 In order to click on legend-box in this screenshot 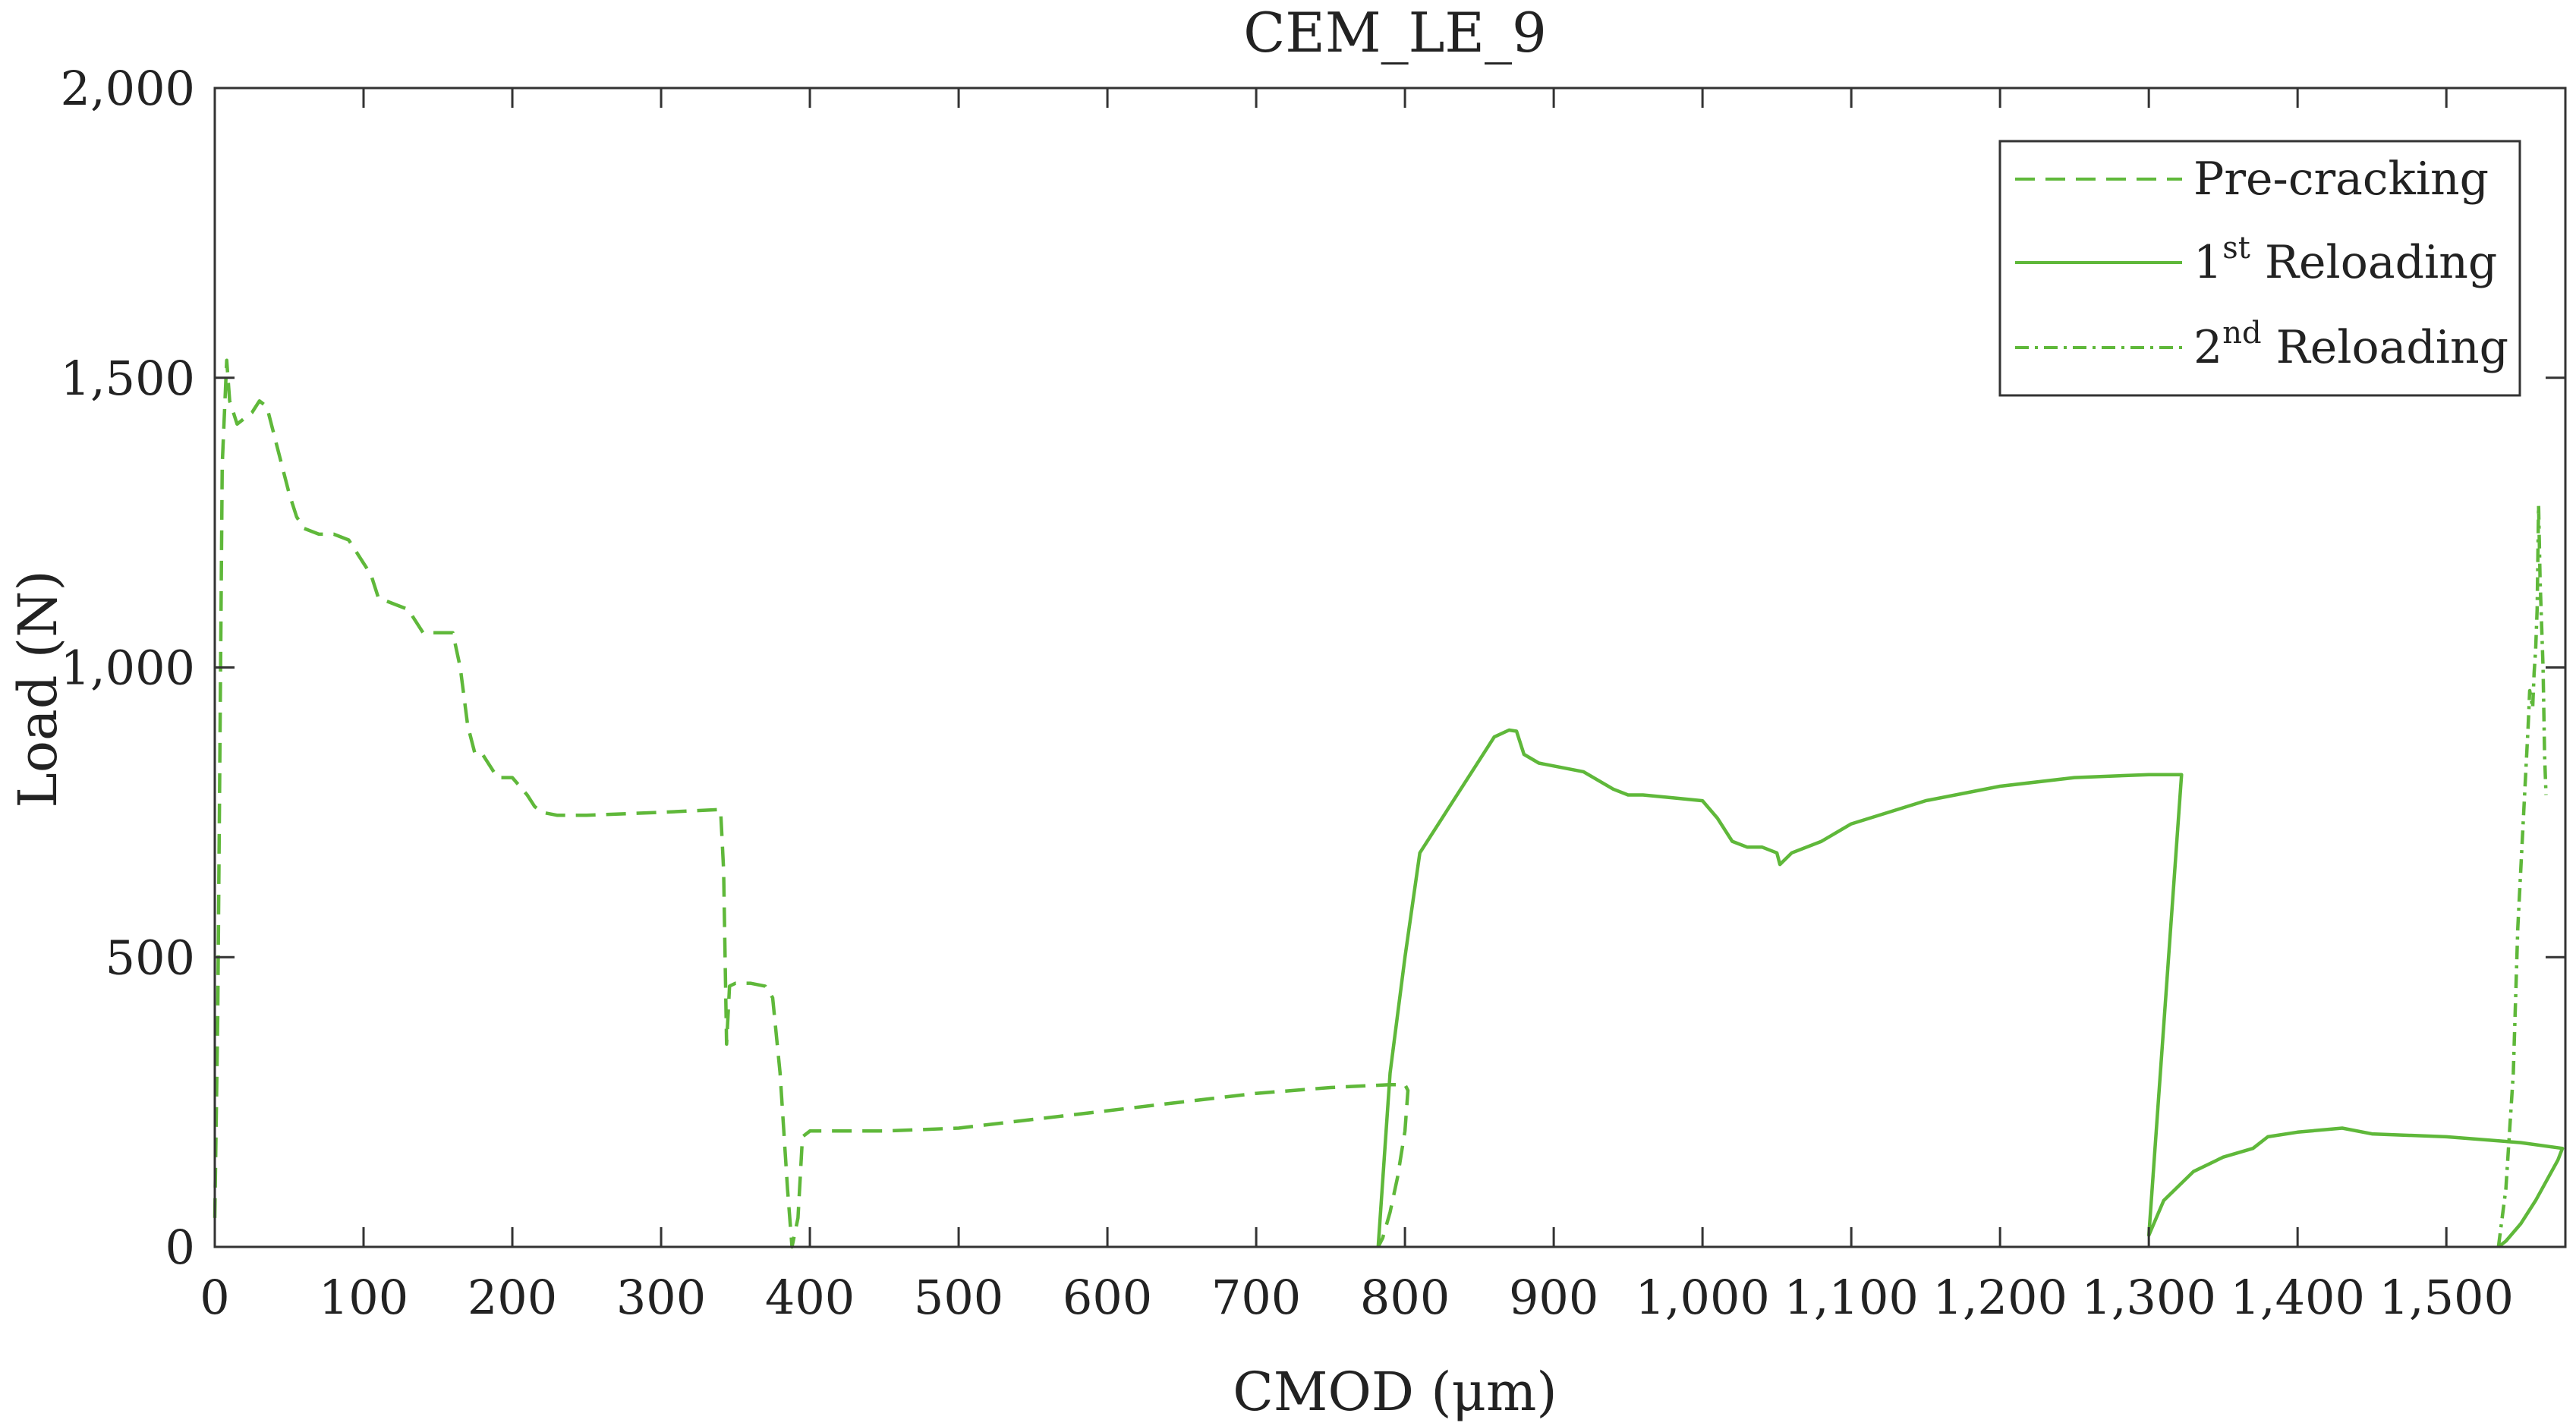, I will do `click(2259, 268)`.